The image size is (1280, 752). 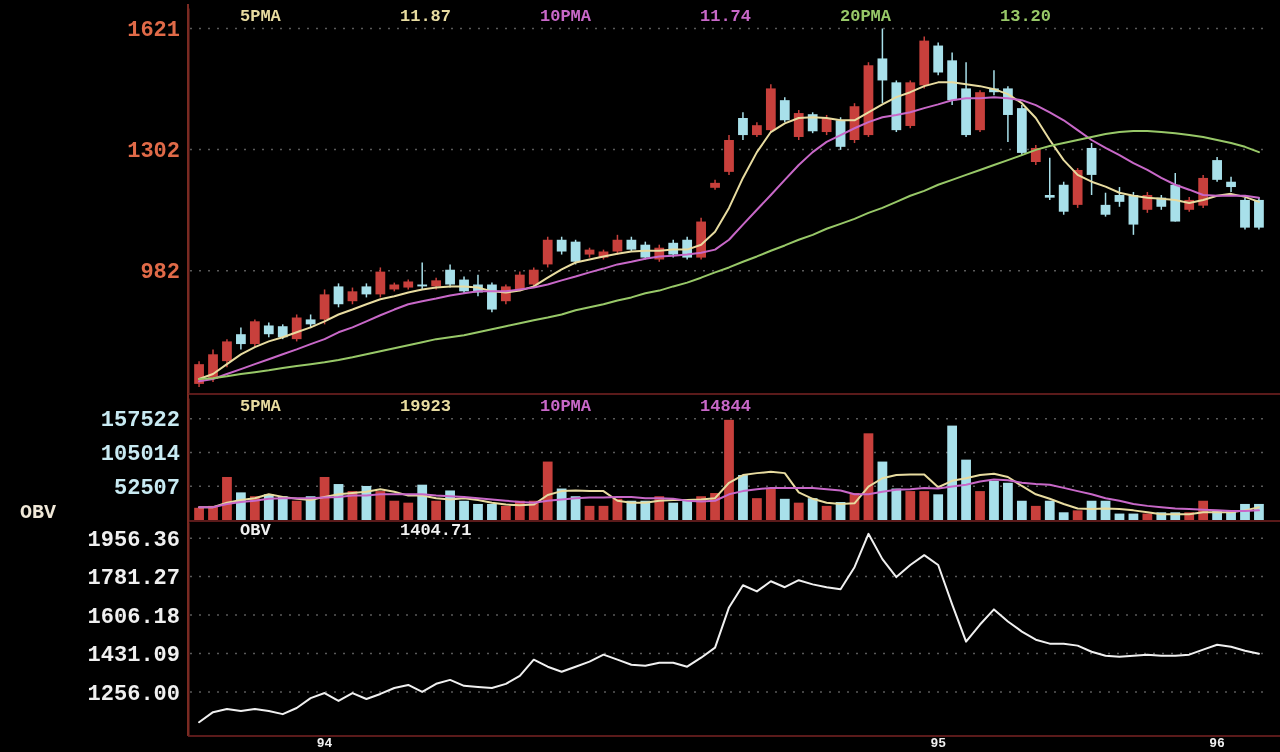 What do you see at coordinates (324, 744) in the screenshot?
I see `x-tick-label: 94` at bounding box center [324, 744].